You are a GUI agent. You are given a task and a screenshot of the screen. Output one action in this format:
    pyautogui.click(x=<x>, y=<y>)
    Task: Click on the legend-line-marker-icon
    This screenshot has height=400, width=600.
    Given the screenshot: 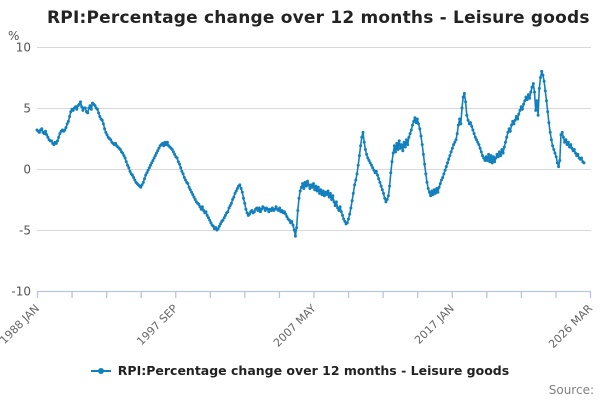 What is the action you would take?
    pyautogui.click(x=100, y=371)
    